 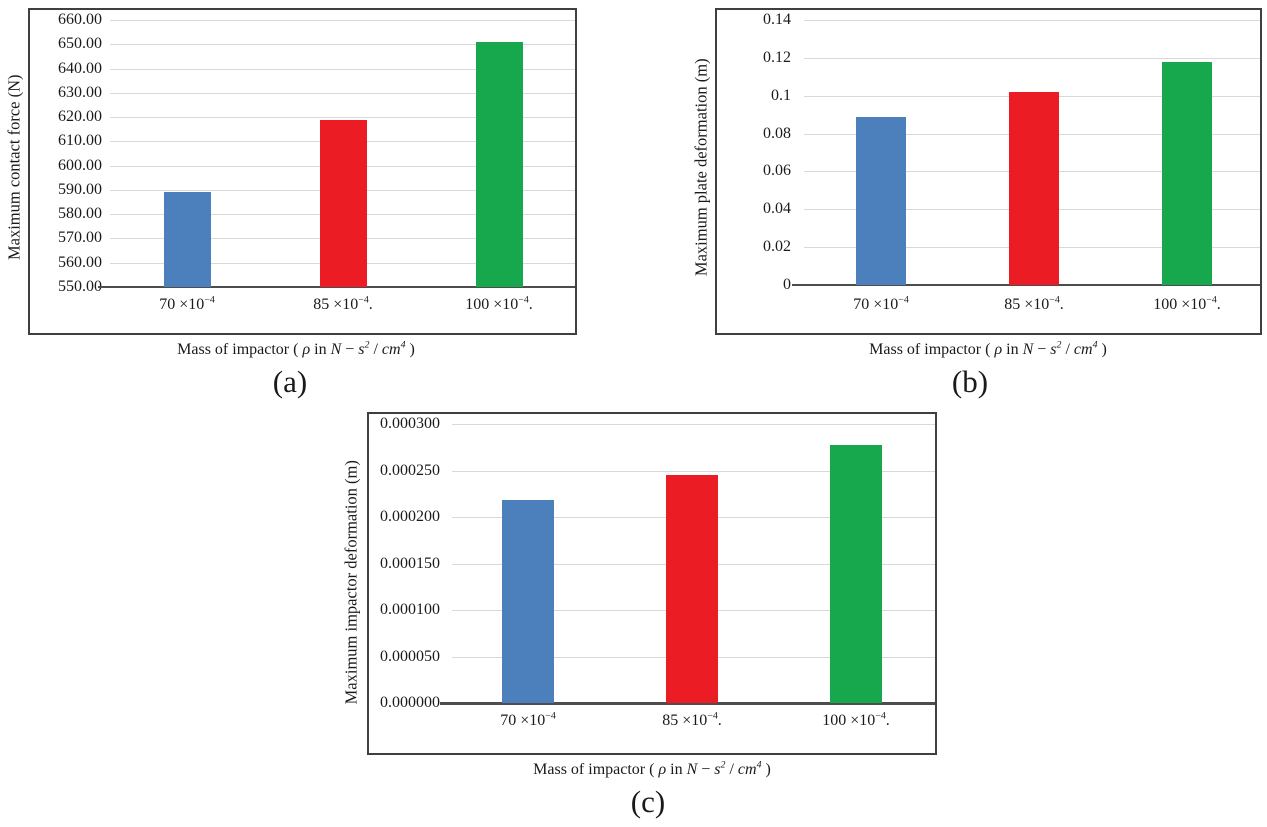 I want to click on y-tick-label-650.00: 650.00, so click(x=80, y=44).